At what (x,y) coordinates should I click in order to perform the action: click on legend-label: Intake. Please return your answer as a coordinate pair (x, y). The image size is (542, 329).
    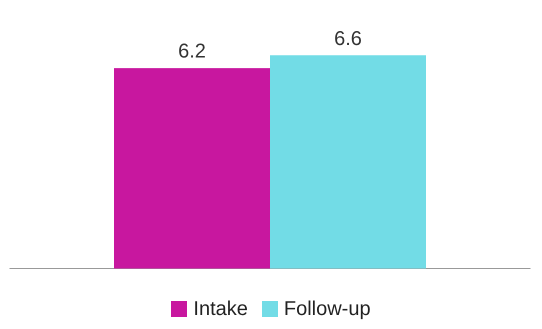
    Looking at the image, I should click on (220, 309).